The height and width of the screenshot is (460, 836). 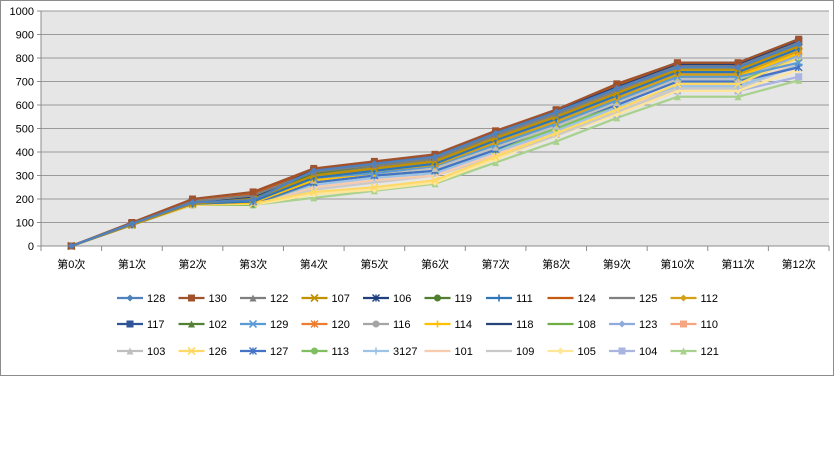 What do you see at coordinates (633, 299) in the screenshot?
I see `legend-item: 125` at bounding box center [633, 299].